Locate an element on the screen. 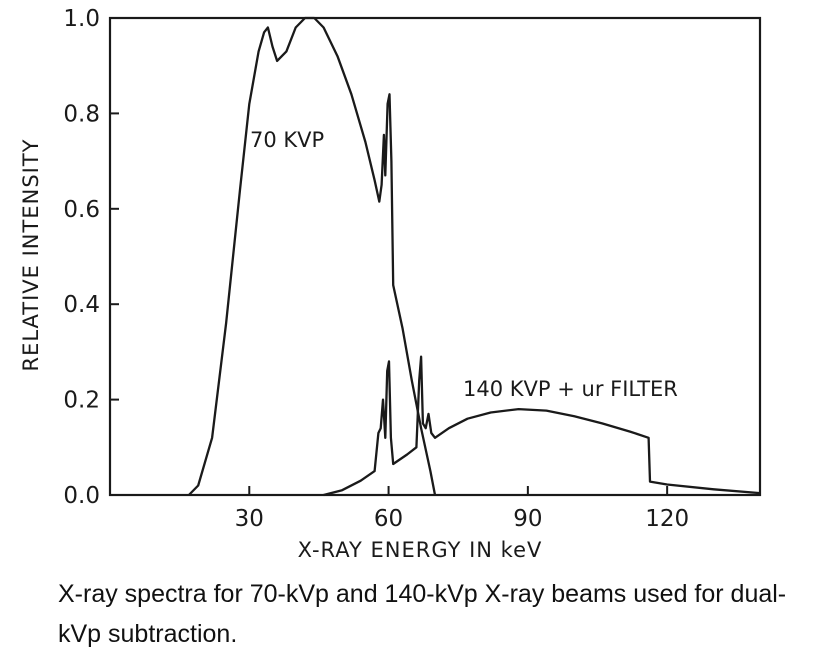 The image size is (817, 663). x-tick-label: 90 is located at coordinates (527, 519).